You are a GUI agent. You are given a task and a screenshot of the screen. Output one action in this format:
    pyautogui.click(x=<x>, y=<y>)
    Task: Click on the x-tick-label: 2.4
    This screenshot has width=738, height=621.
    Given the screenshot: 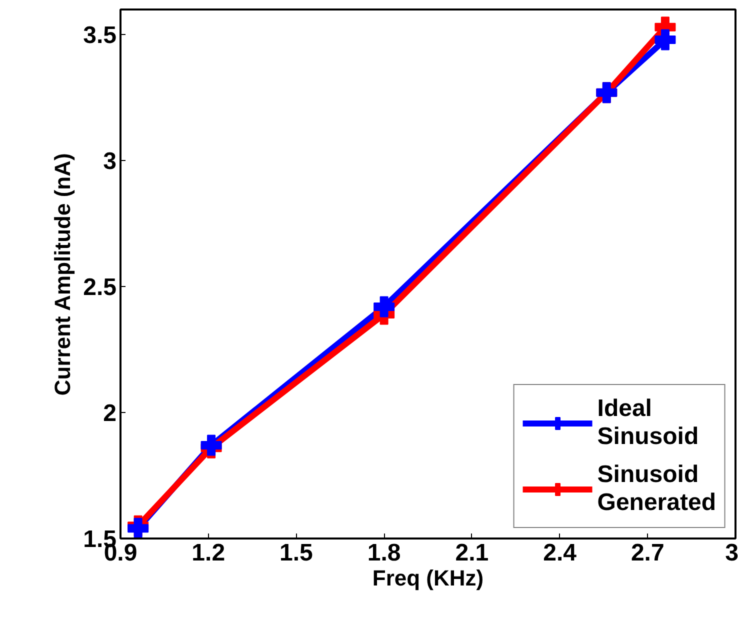 What is the action you would take?
    pyautogui.click(x=560, y=553)
    